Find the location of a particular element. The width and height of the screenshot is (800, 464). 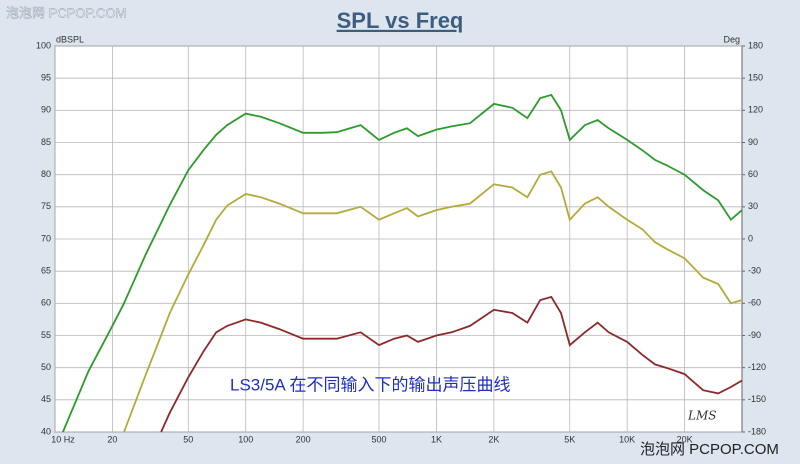

x-tick-label: 10K is located at coordinates (627, 439).